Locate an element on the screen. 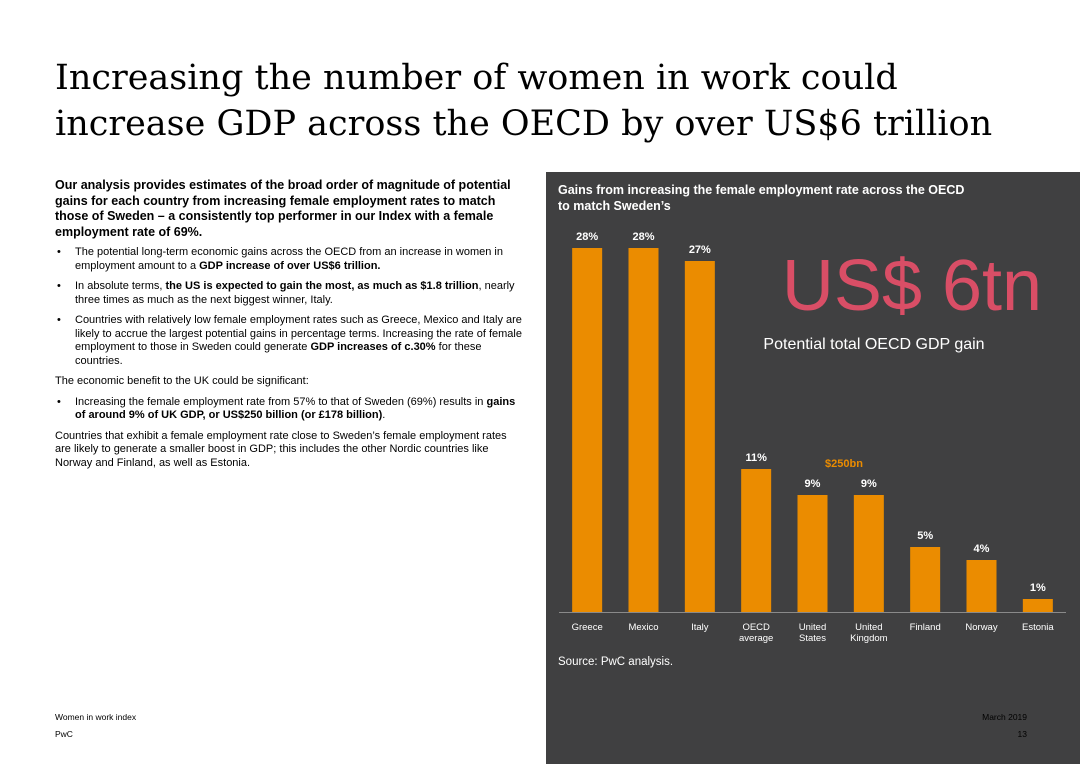  uk-annotation: $250bn is located at coordinates (844, 464).